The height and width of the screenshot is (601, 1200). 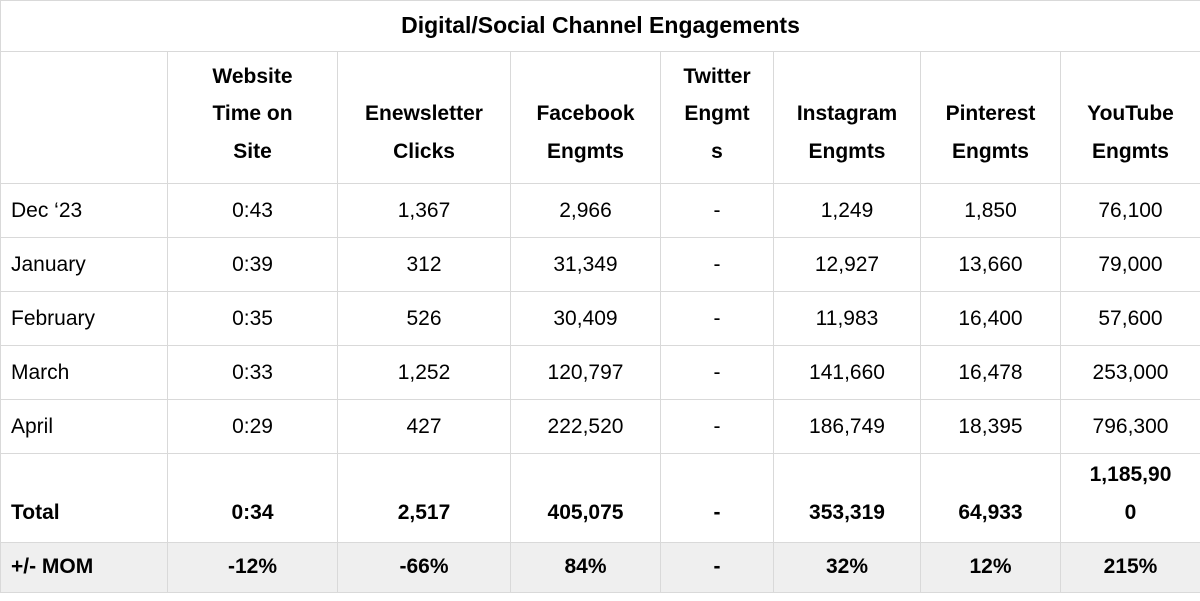 What do you see at coordinates (847, 117) in the screenshot?
I see `column-header-instagram-engmts: Instagram Engmts` at bounding box center [847, 117].